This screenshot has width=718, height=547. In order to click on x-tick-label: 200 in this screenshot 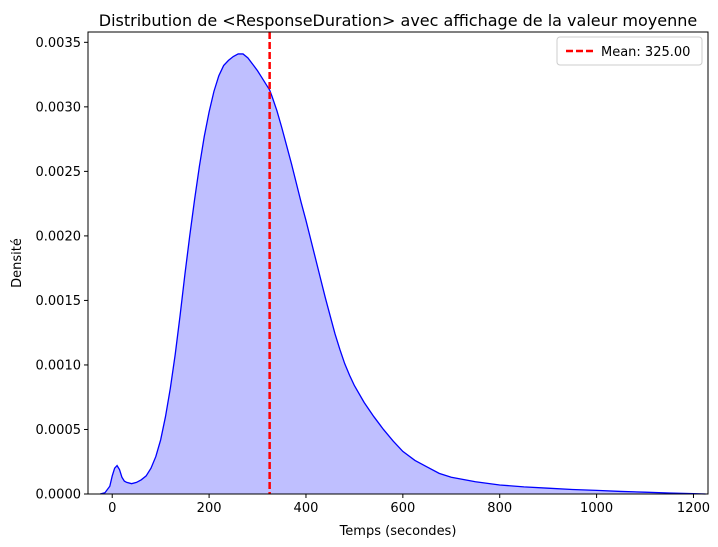, I will do `click(209, 508)`.